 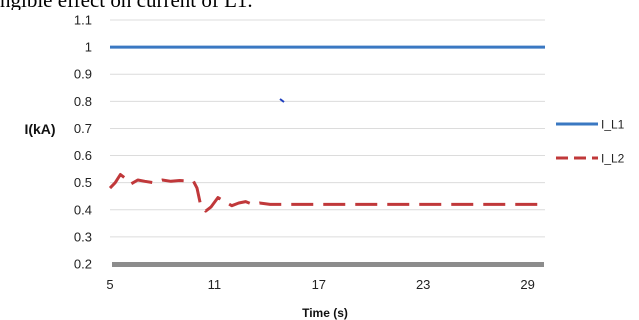 I want to click on x-tick-label: 17, so click(x=319, y=284).